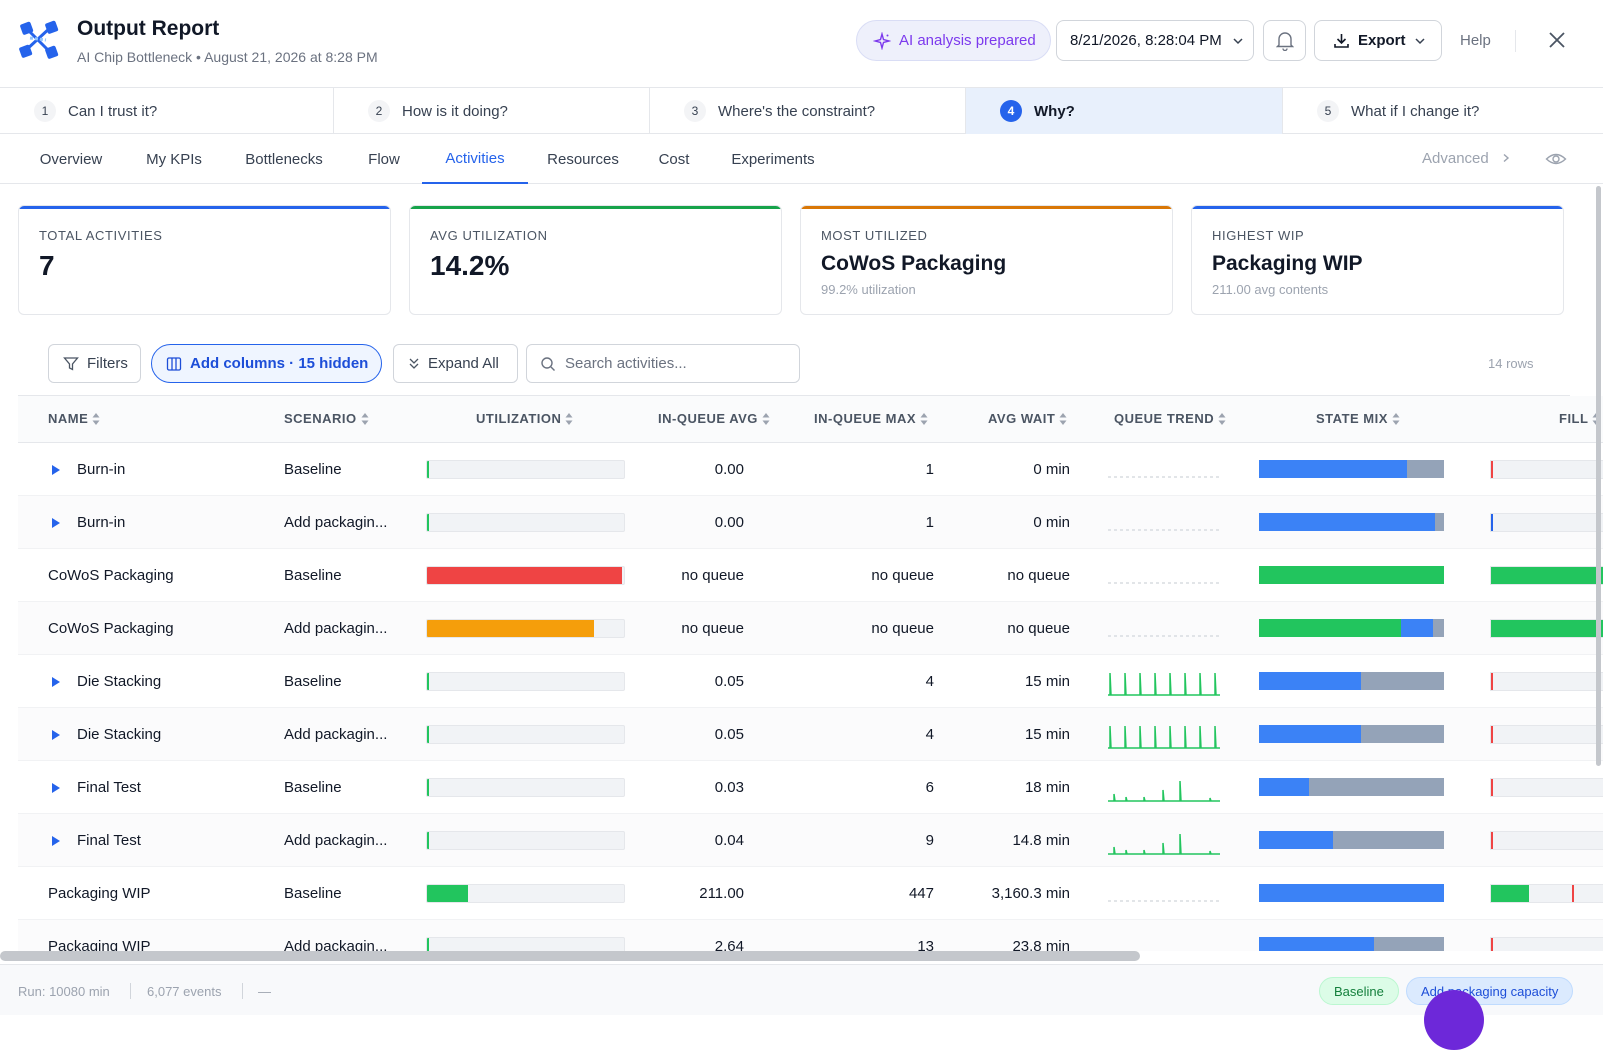 Image resolution: width=1603 pixels, height=1050 pixels. Describe the element at coordinates (1579, 418) in the screenshot. I see `column-header-fill: FILL` at that location.